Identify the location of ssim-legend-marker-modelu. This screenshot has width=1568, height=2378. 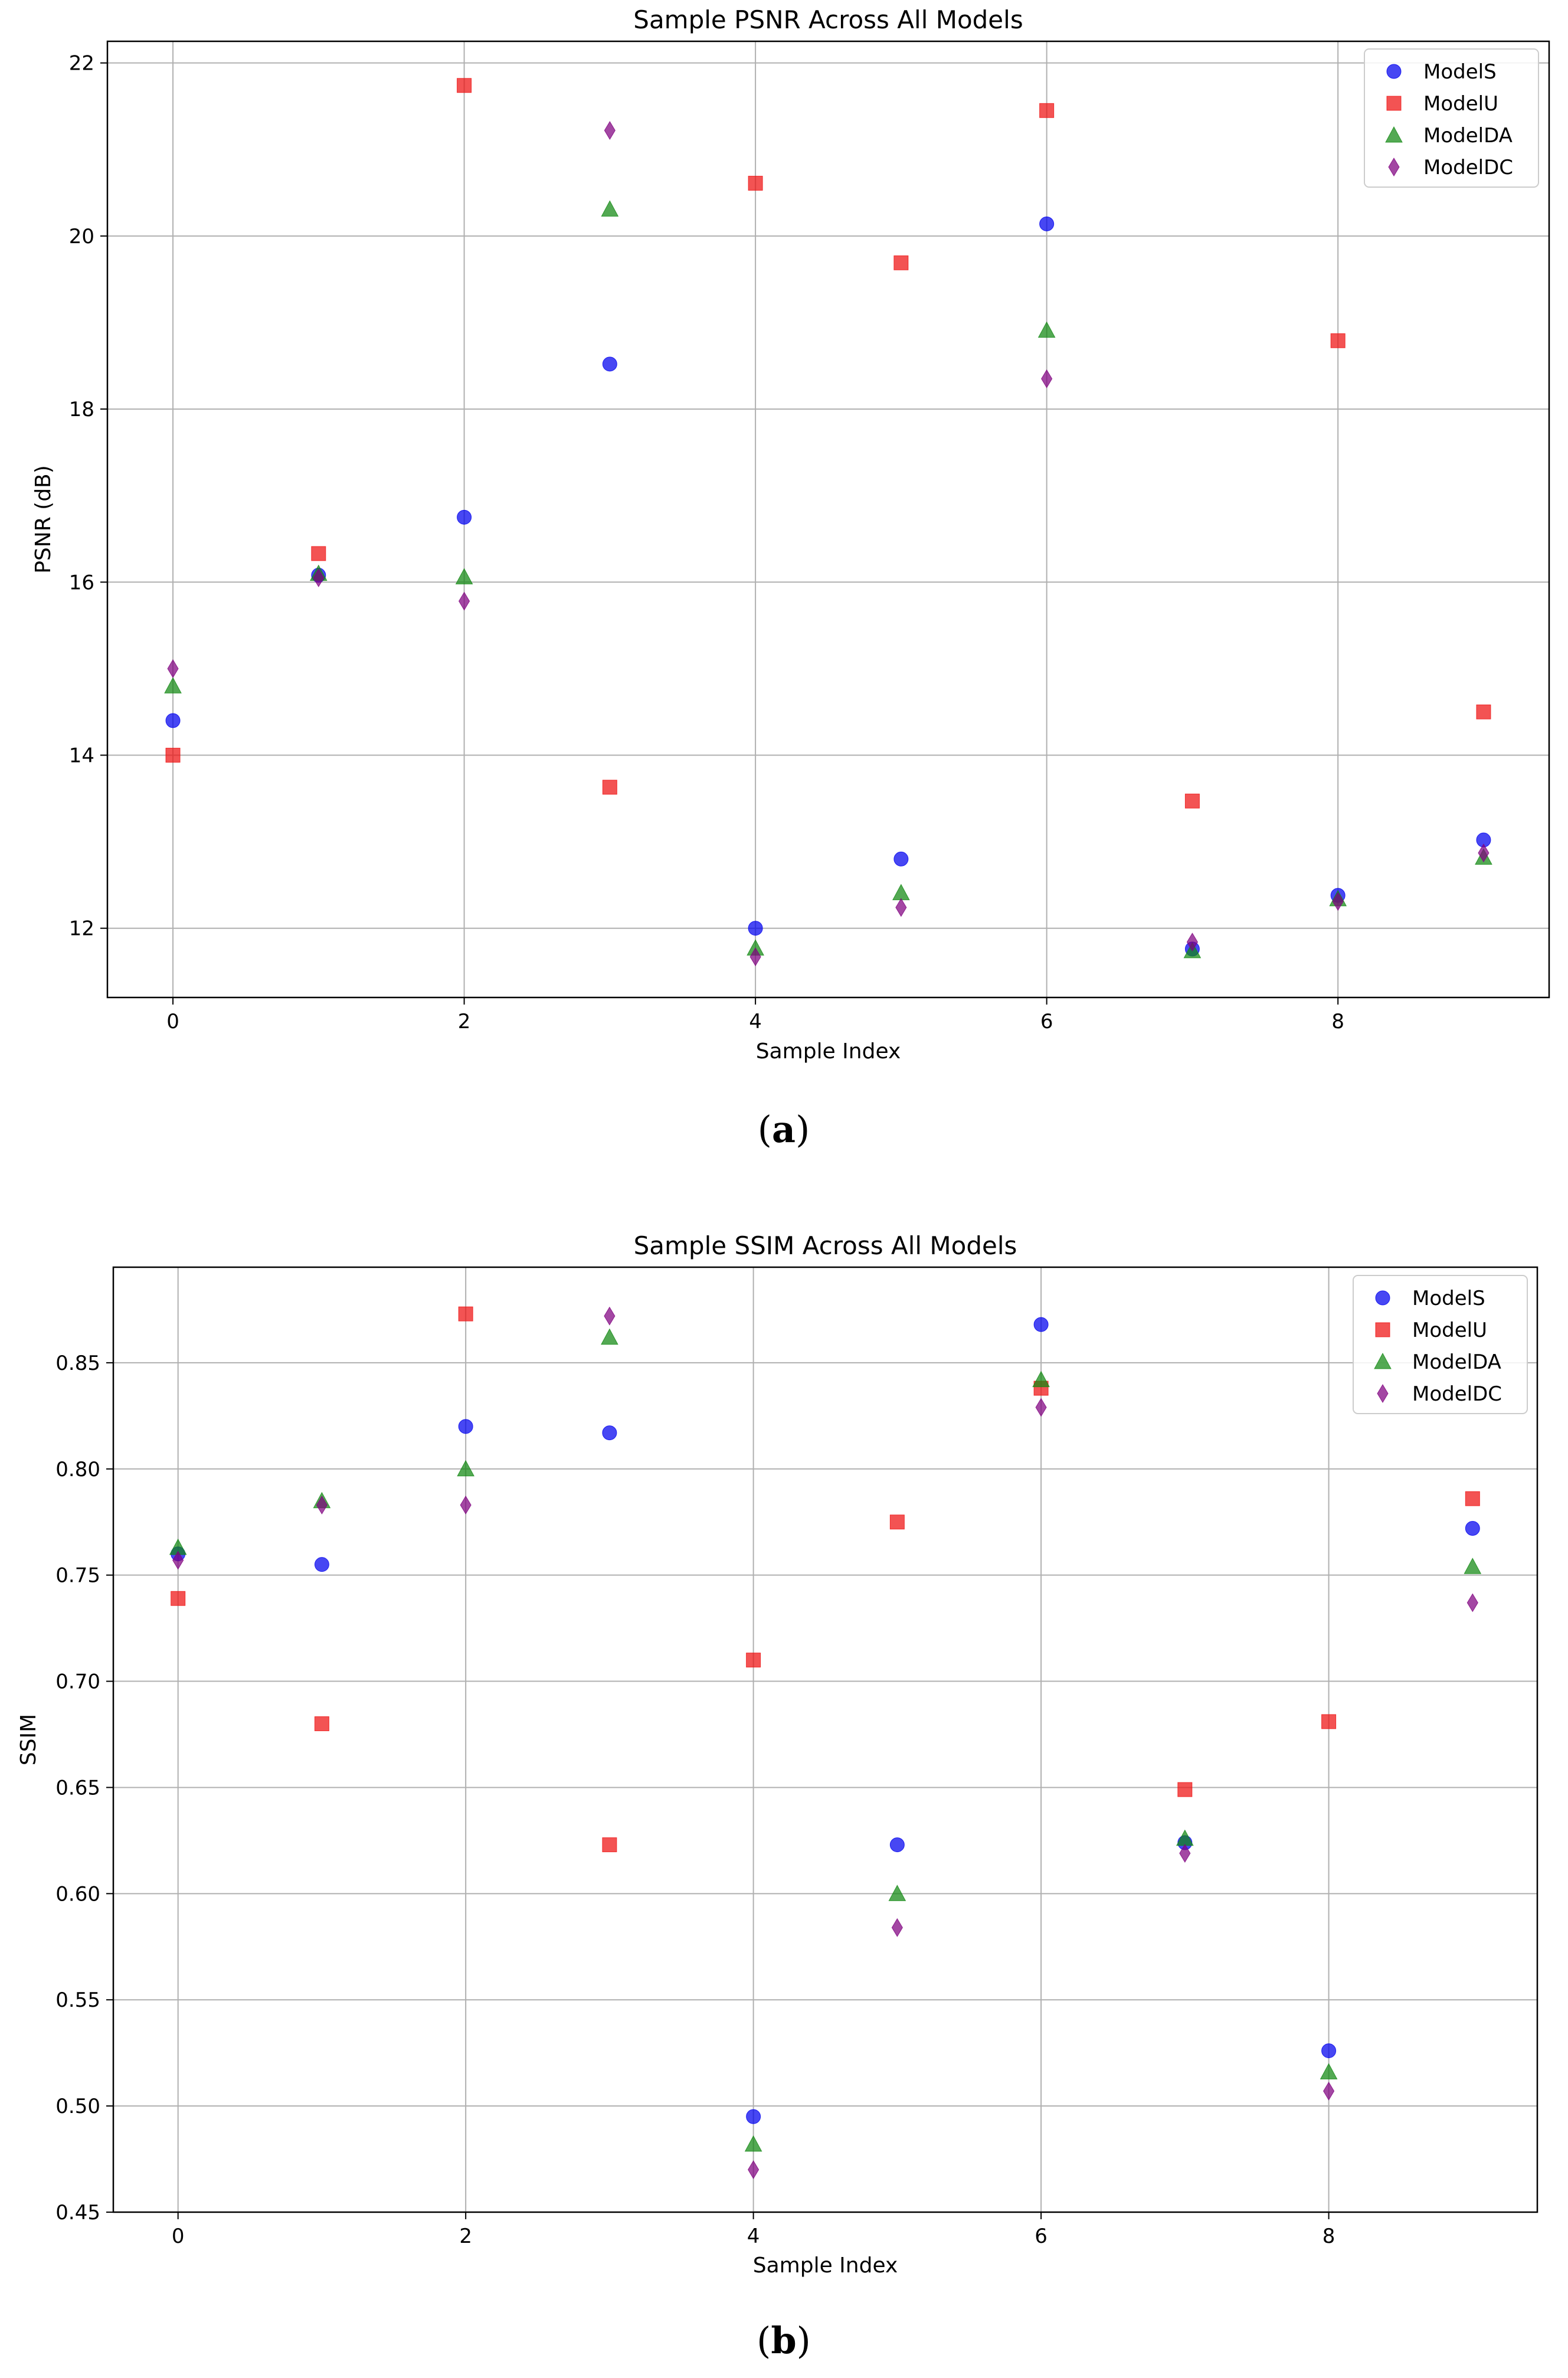
(1382, 1329).